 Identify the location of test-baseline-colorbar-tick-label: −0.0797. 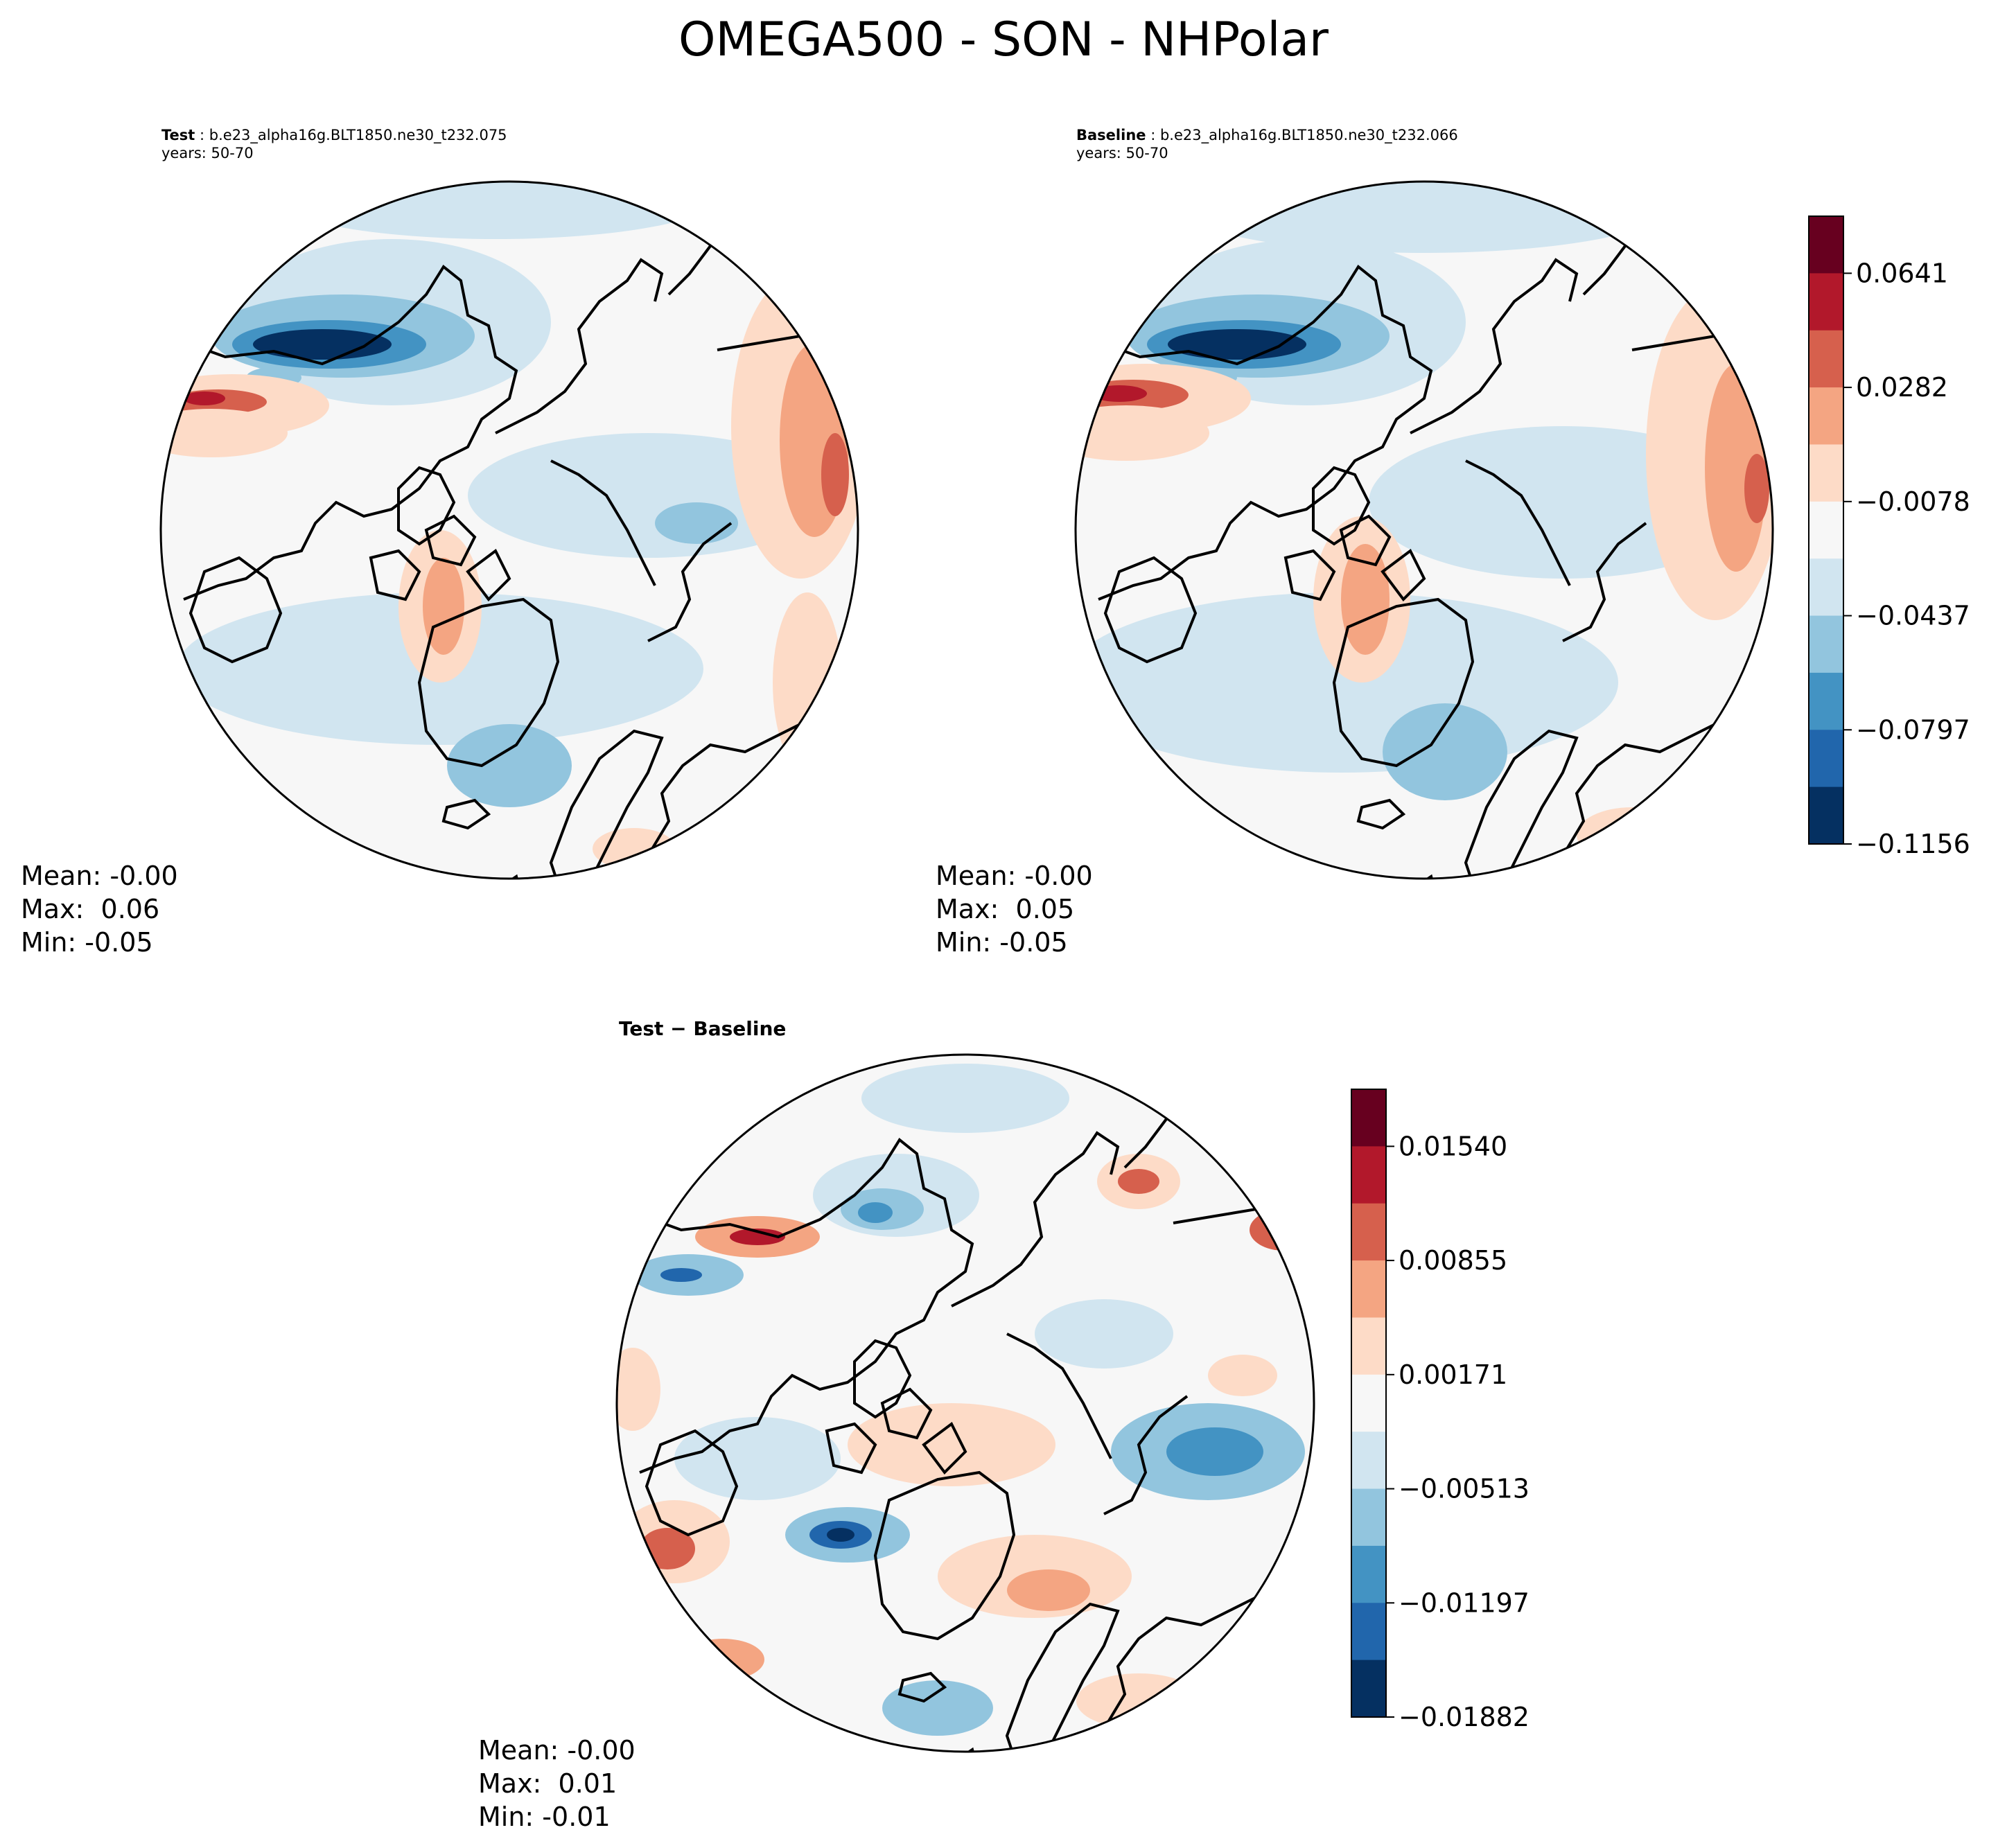
(1913, 729).